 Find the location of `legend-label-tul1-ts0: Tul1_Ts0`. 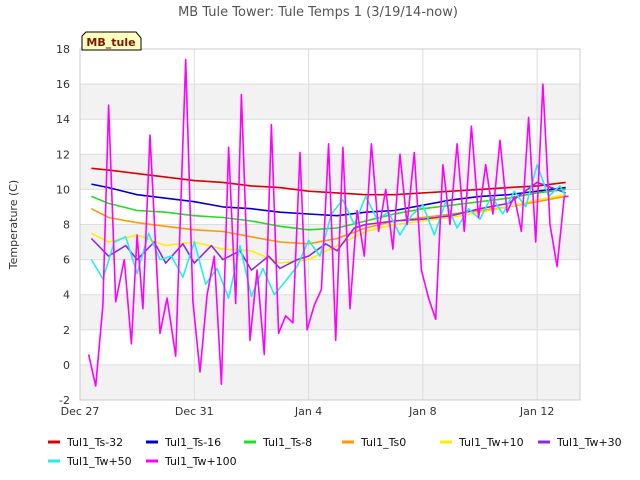

legend-label-tul1-ts0: Tul1_Ts0 is located at coordinates (383, 442).